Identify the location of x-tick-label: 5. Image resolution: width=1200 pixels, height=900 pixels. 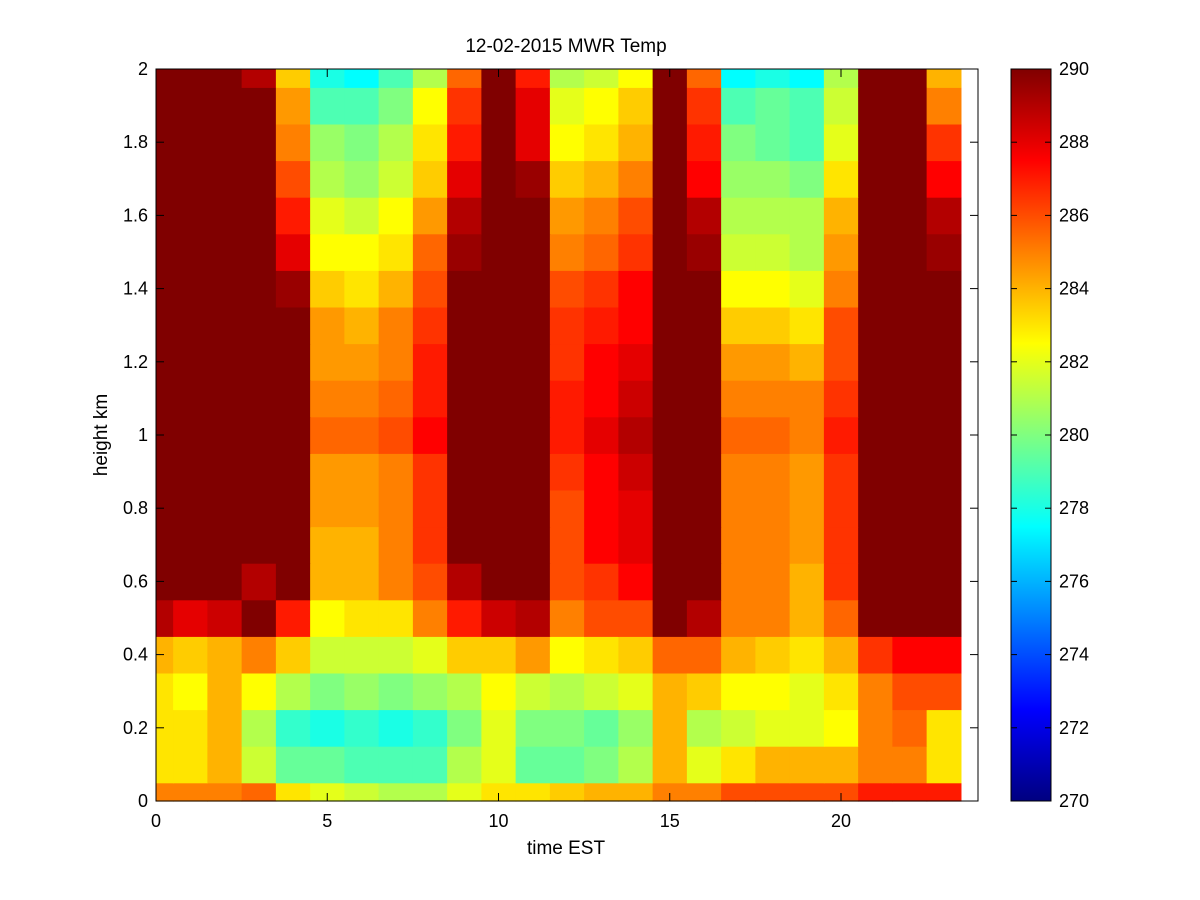
(327, 821).